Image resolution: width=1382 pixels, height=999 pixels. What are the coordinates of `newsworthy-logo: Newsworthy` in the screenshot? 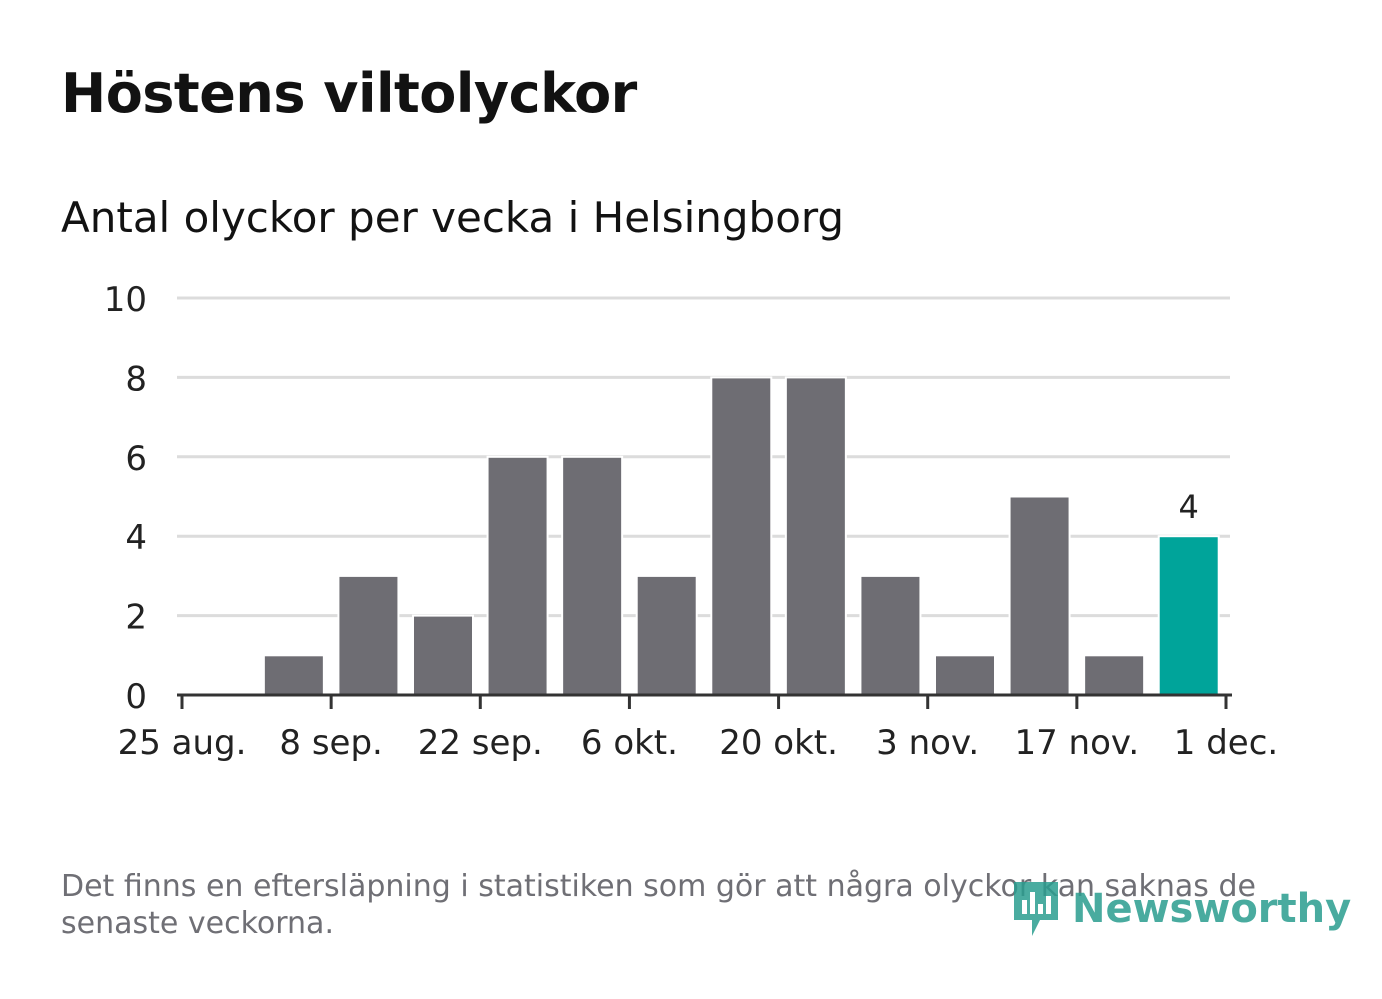 It's located at (1180, 909).